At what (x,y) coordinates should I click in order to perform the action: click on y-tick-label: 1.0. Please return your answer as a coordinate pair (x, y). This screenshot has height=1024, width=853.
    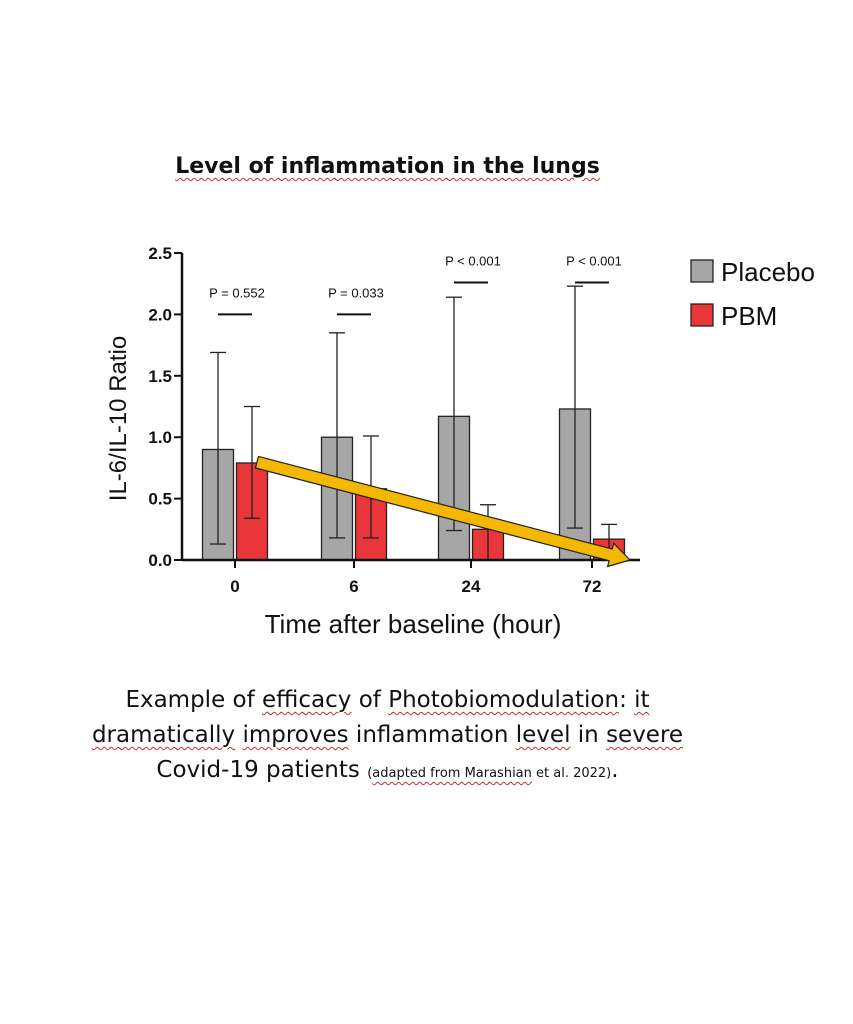
    Looking at the image, I should click on (160, 437).